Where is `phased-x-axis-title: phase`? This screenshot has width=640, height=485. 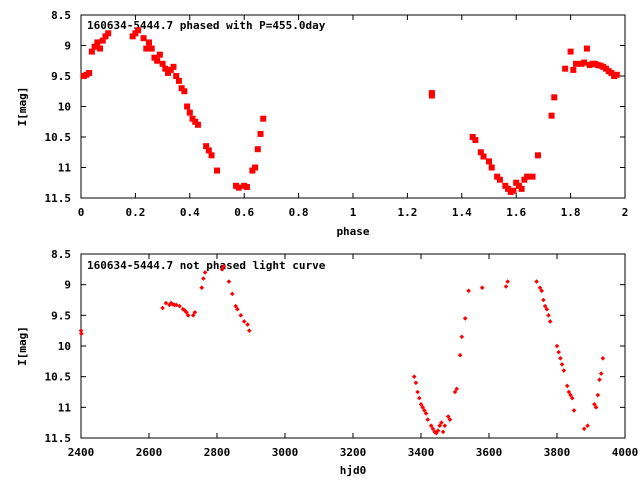 phased-x-axis-title: phase is located at coordinates (352, 231).